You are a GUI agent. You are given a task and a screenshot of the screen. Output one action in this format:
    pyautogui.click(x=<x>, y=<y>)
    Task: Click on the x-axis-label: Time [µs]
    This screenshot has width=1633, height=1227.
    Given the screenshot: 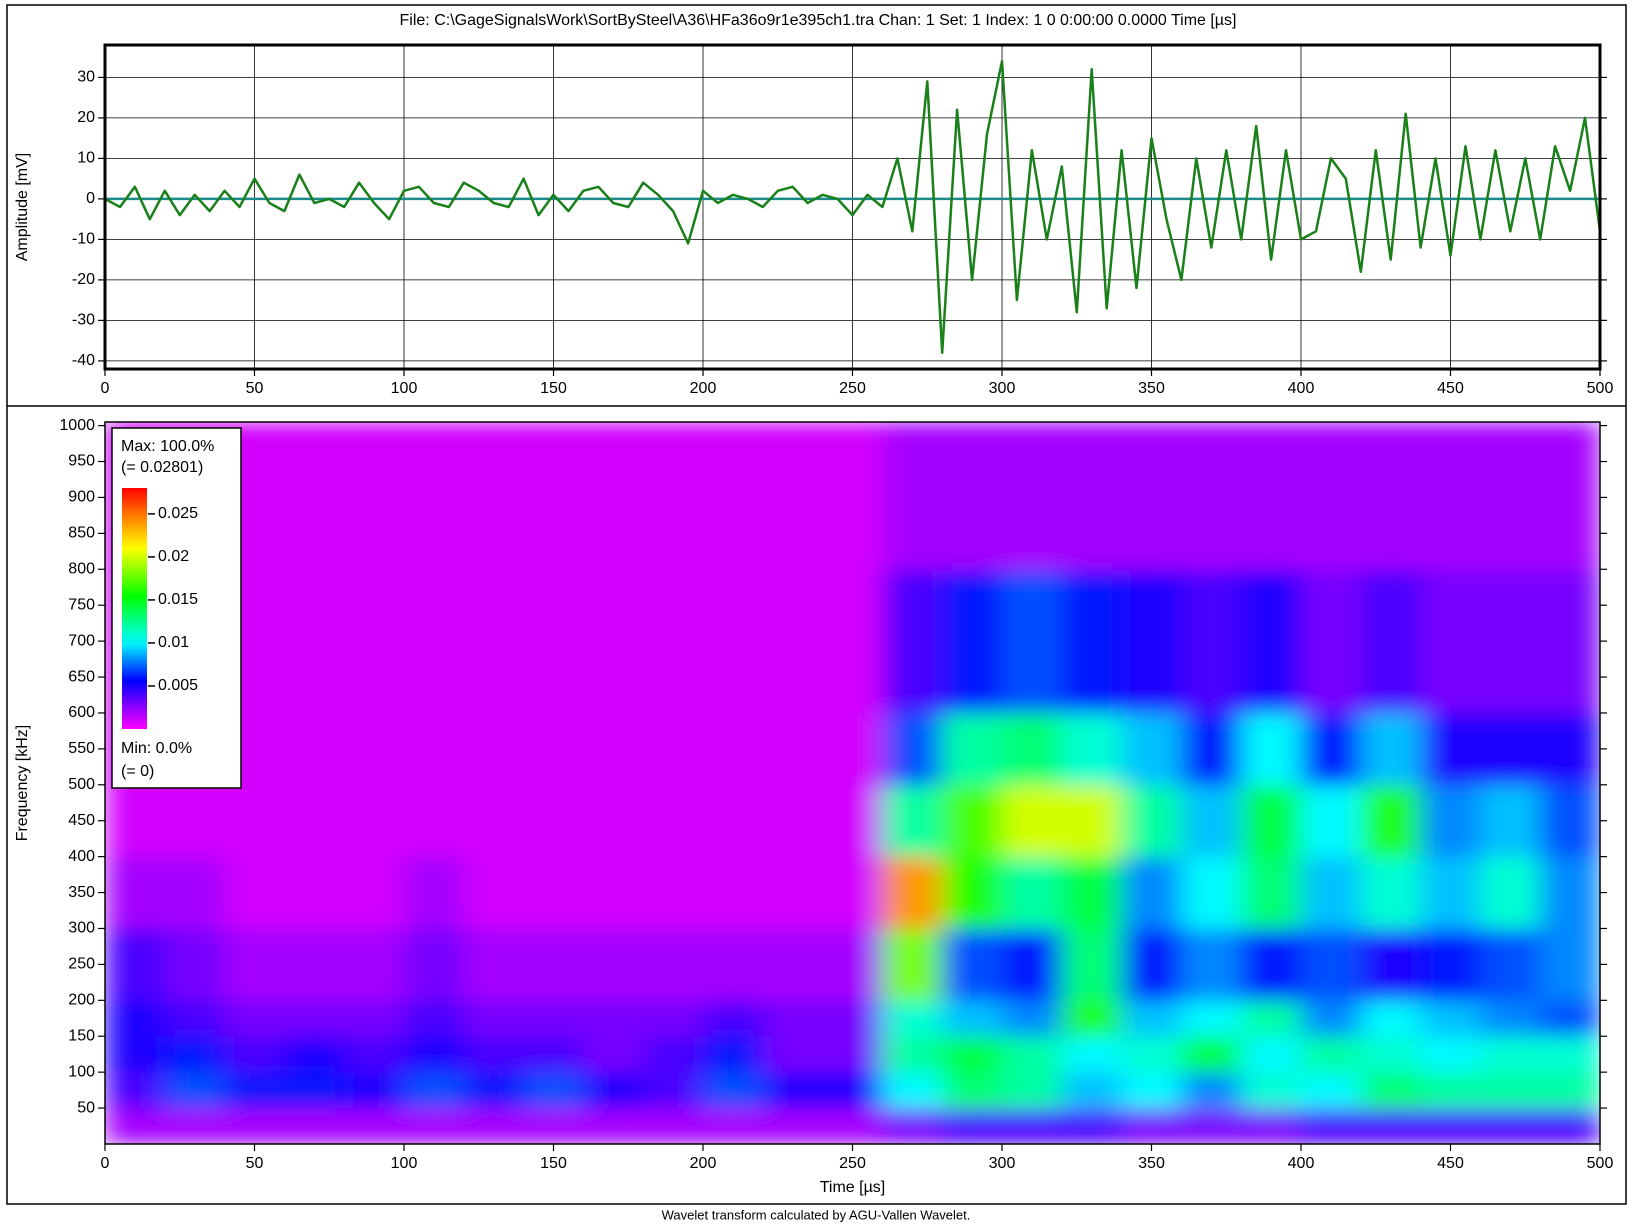 What is the action you would take?
    pyautogui.click(x=853, y=1187)
    